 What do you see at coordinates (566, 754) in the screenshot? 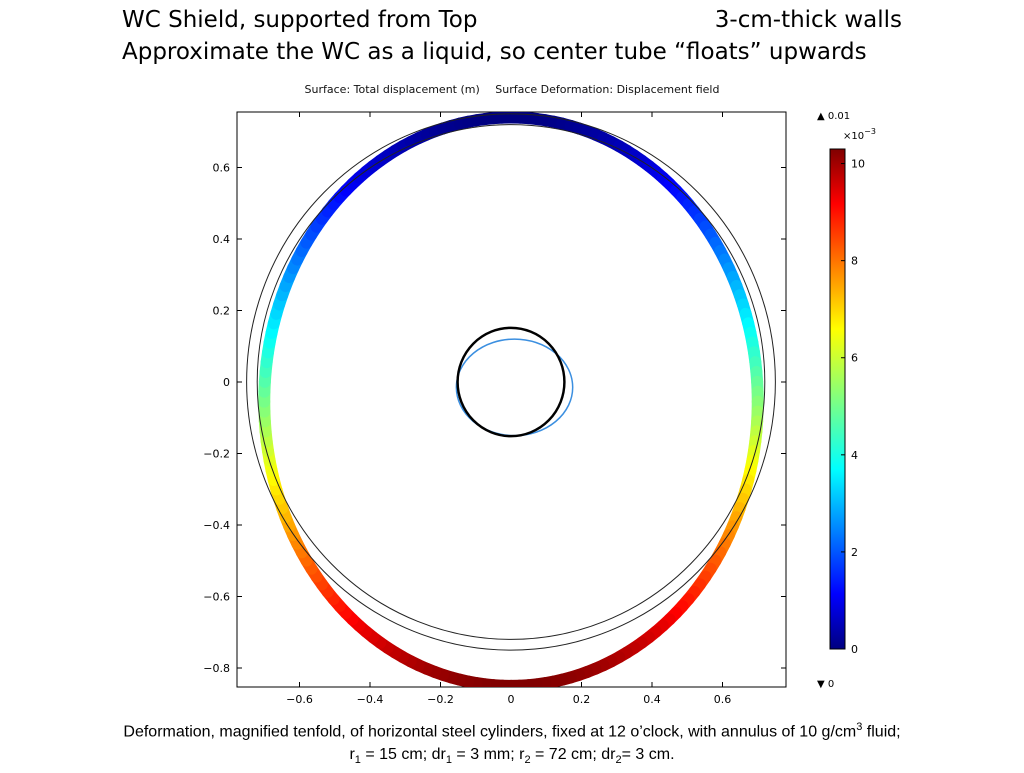
I see `caption-r2-val: = 72 cm;` at bounding box center [566, 754].